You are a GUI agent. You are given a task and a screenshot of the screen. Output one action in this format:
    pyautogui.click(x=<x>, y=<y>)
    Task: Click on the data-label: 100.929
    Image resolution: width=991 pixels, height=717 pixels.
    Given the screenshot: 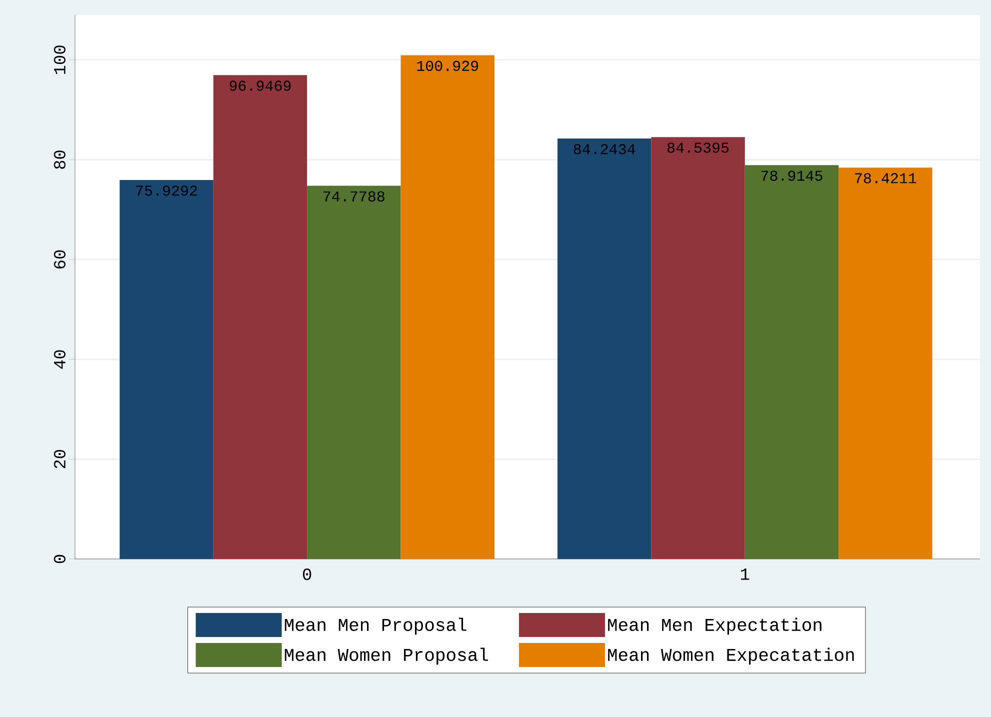 What is the action you would take?
    pyautogui.click(x=447, y=65)
    